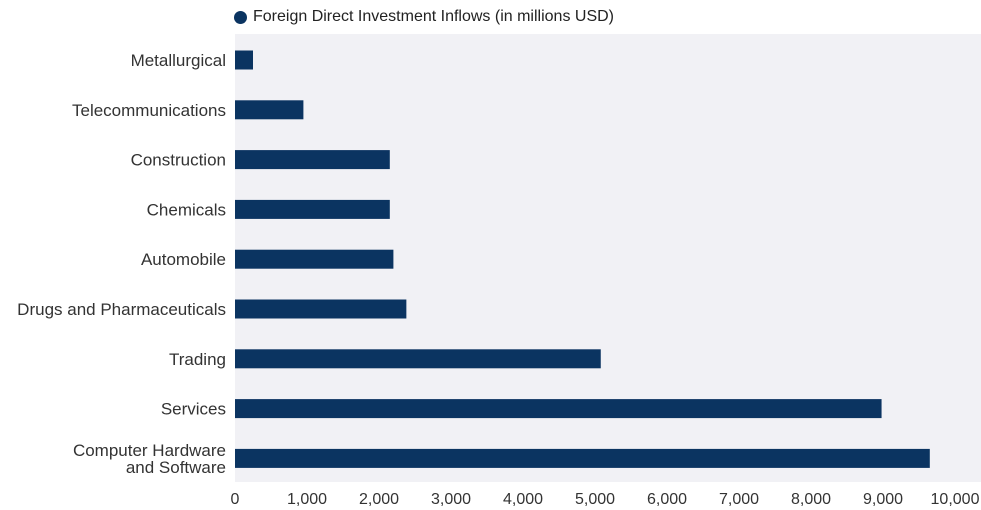 This screenshot has width=981, height=510. Describe the element at coordinates (178, 60) in the screenshot. I see `category-label: Metallurgical` at that location.